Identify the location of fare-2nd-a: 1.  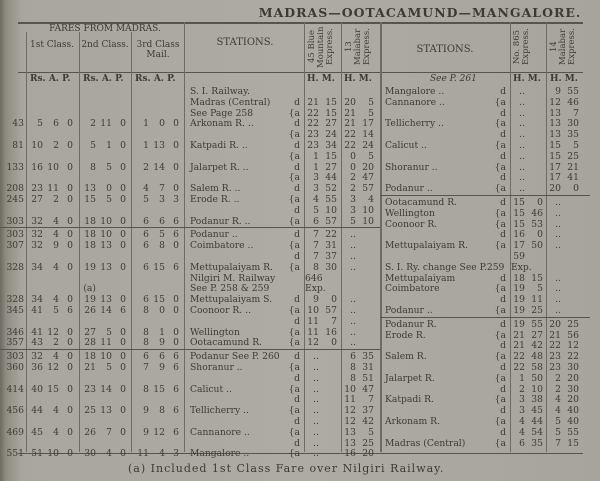
(109, 145).